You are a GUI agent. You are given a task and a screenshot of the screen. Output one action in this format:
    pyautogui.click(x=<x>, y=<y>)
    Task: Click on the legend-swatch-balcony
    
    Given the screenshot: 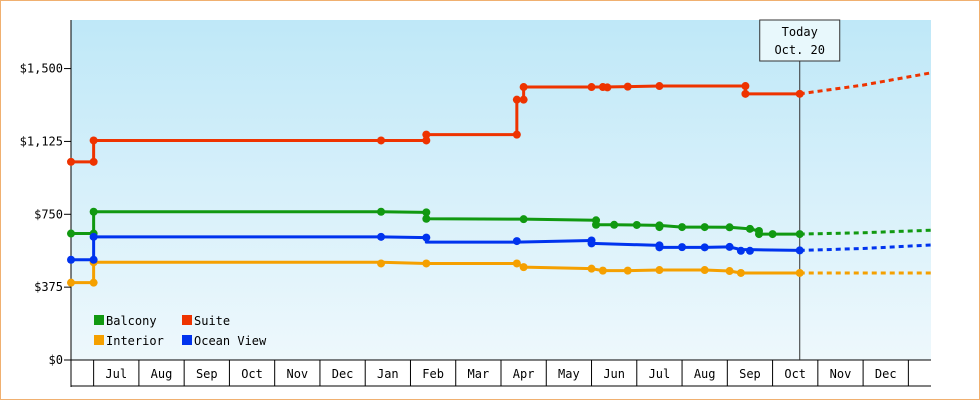 What is the action you would take?
    pyautogui.click(x=99, y=320)
    